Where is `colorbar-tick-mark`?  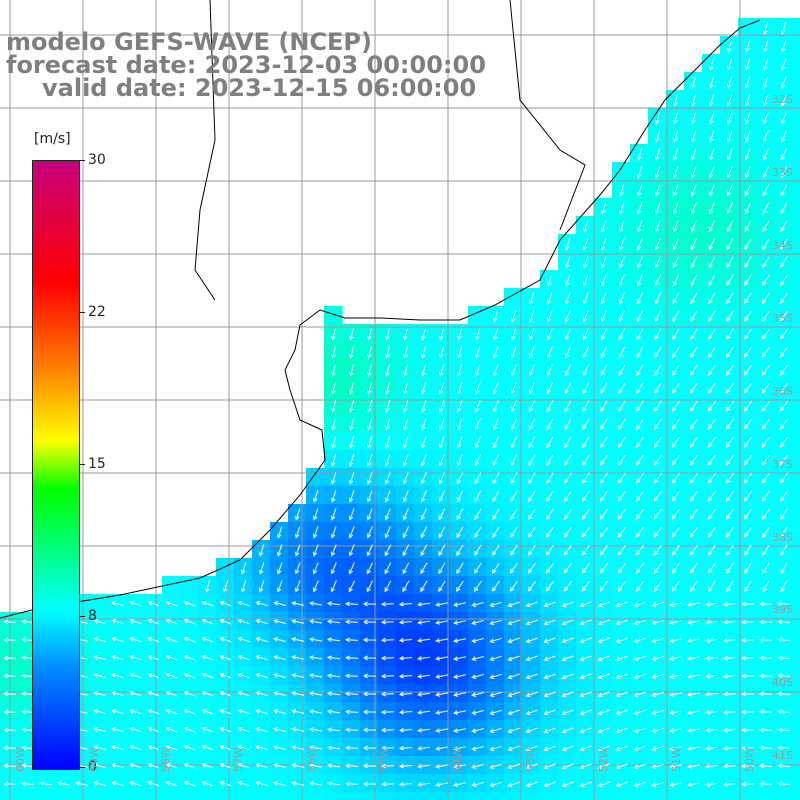 colorbar-tick-mark is located at coordinates (82, 312).